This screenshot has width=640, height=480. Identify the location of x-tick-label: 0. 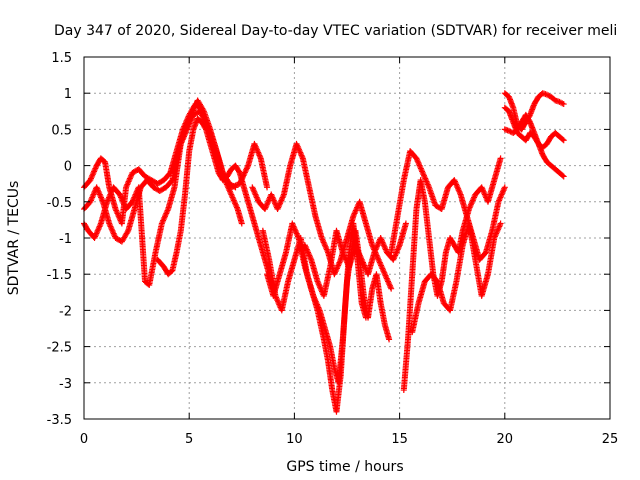
(84, 439).